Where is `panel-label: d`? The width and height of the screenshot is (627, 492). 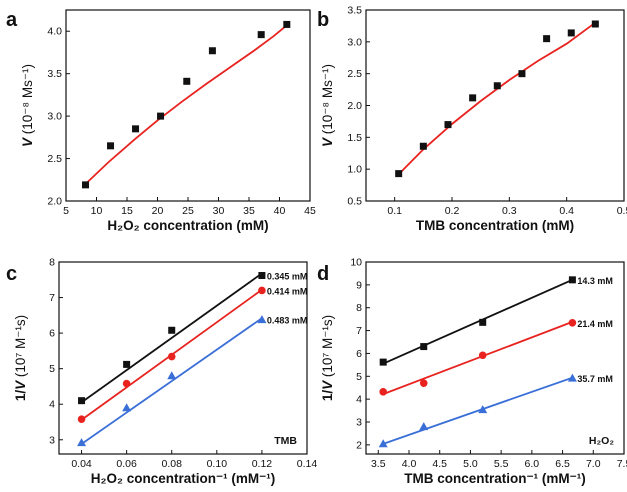
panel-label: d is located at coordinates (323, 274).